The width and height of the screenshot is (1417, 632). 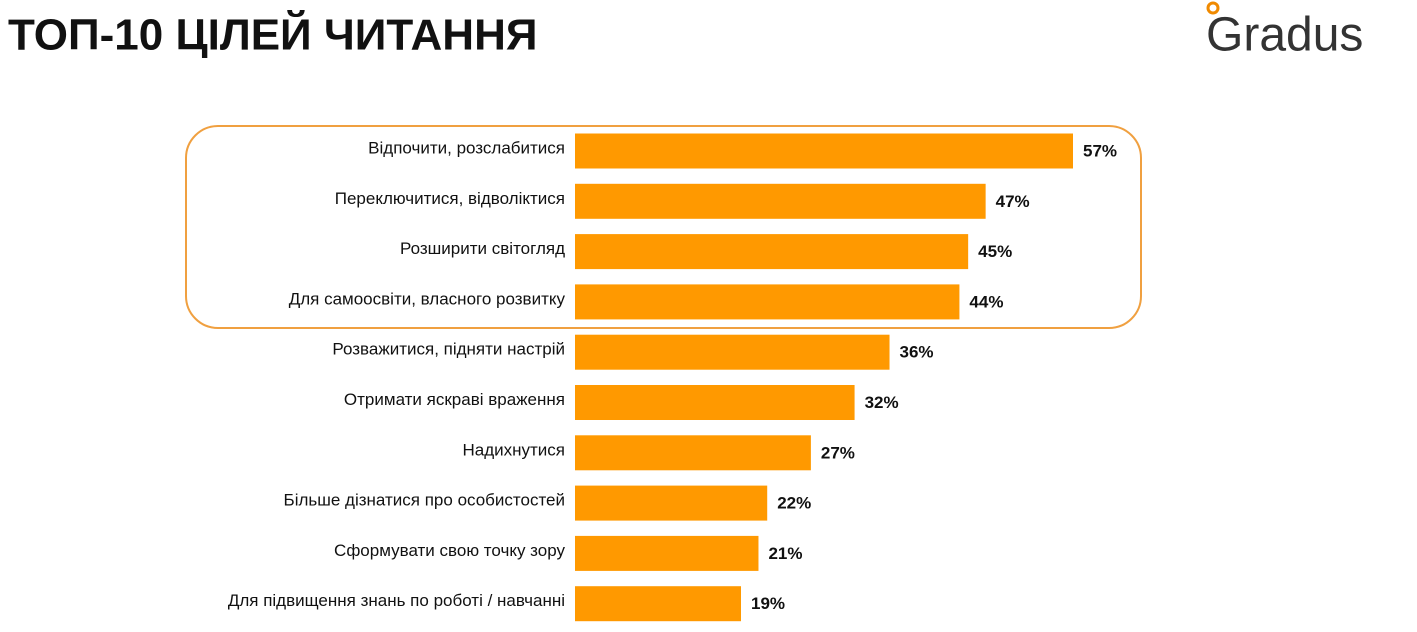 What do you see at coordinates (785, 553) in the screenshot?
I see `value-label: 21%` at bounding box center [785, 553].